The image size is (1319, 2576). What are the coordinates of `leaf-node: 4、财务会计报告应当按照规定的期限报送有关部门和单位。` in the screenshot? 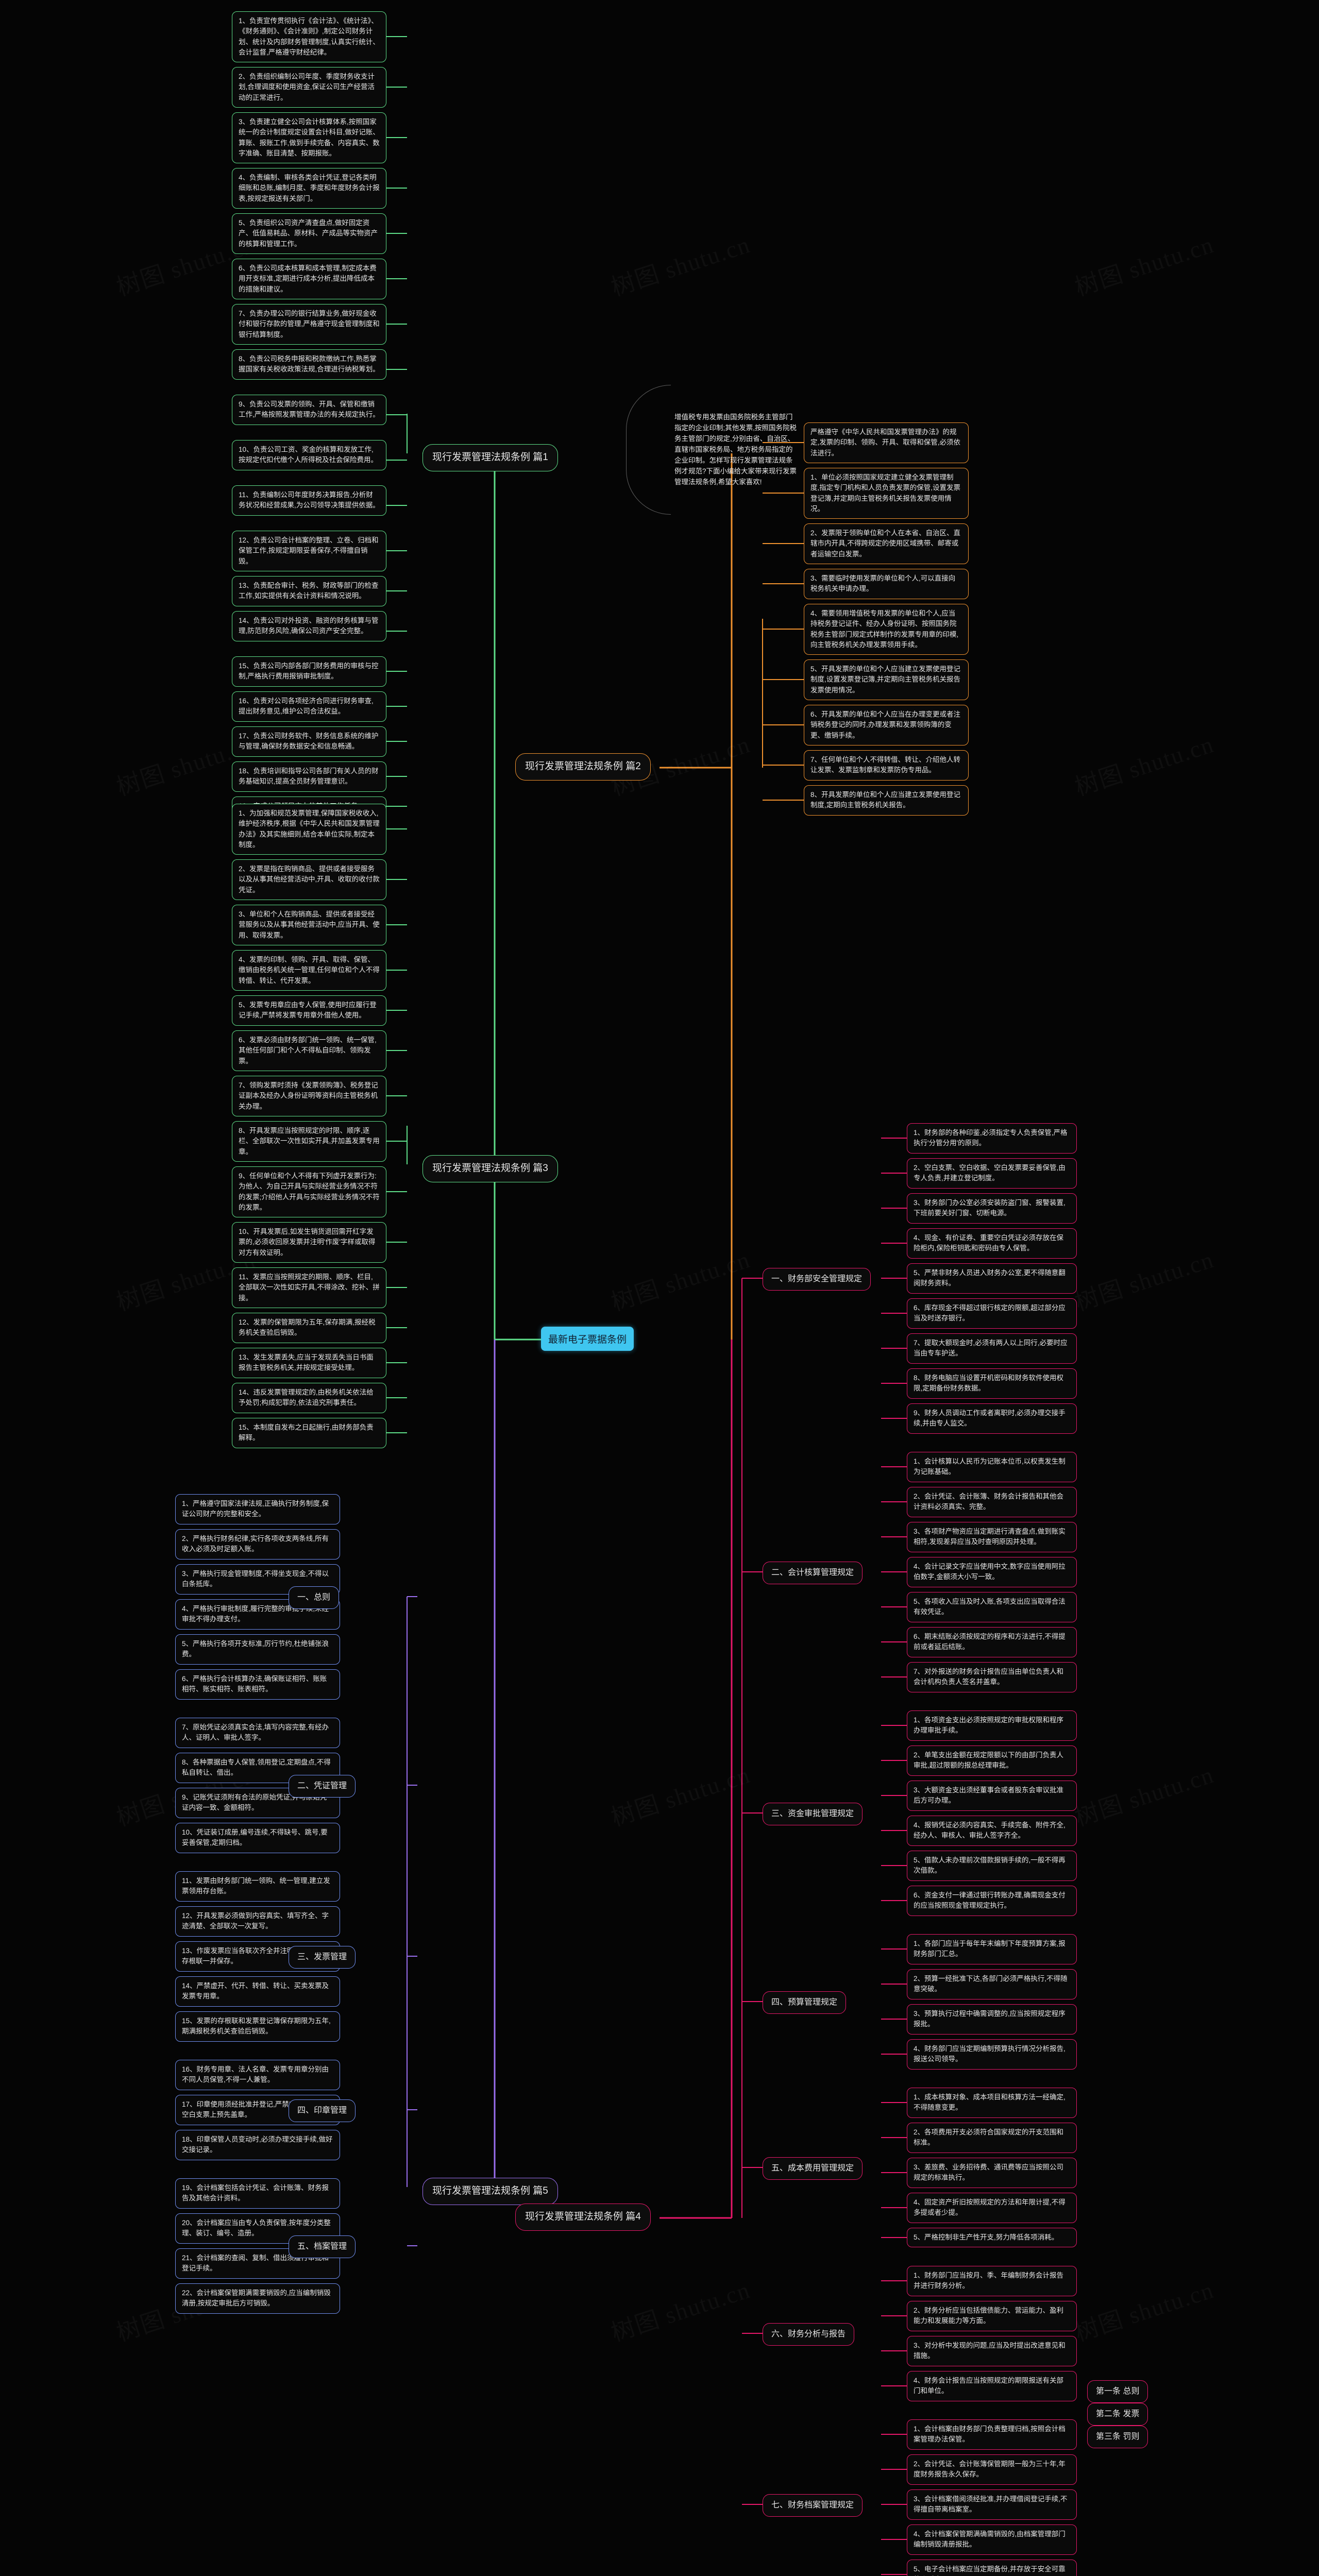 It's located at (992, 2386).